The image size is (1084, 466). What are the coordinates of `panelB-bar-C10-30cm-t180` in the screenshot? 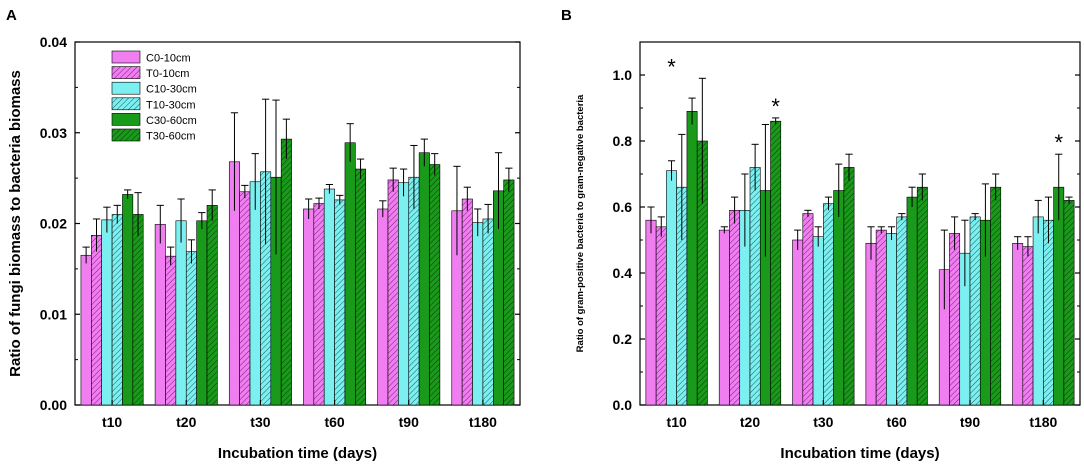 It's located at (1038, 311).